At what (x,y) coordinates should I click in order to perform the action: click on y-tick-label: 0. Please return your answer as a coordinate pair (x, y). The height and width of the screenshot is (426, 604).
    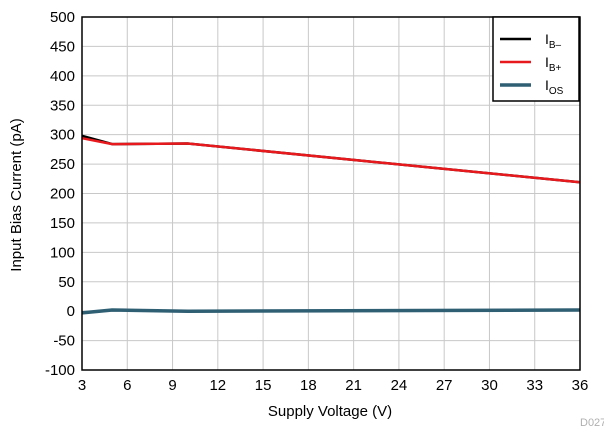
    Looking at the image, I should click on (71, 311).